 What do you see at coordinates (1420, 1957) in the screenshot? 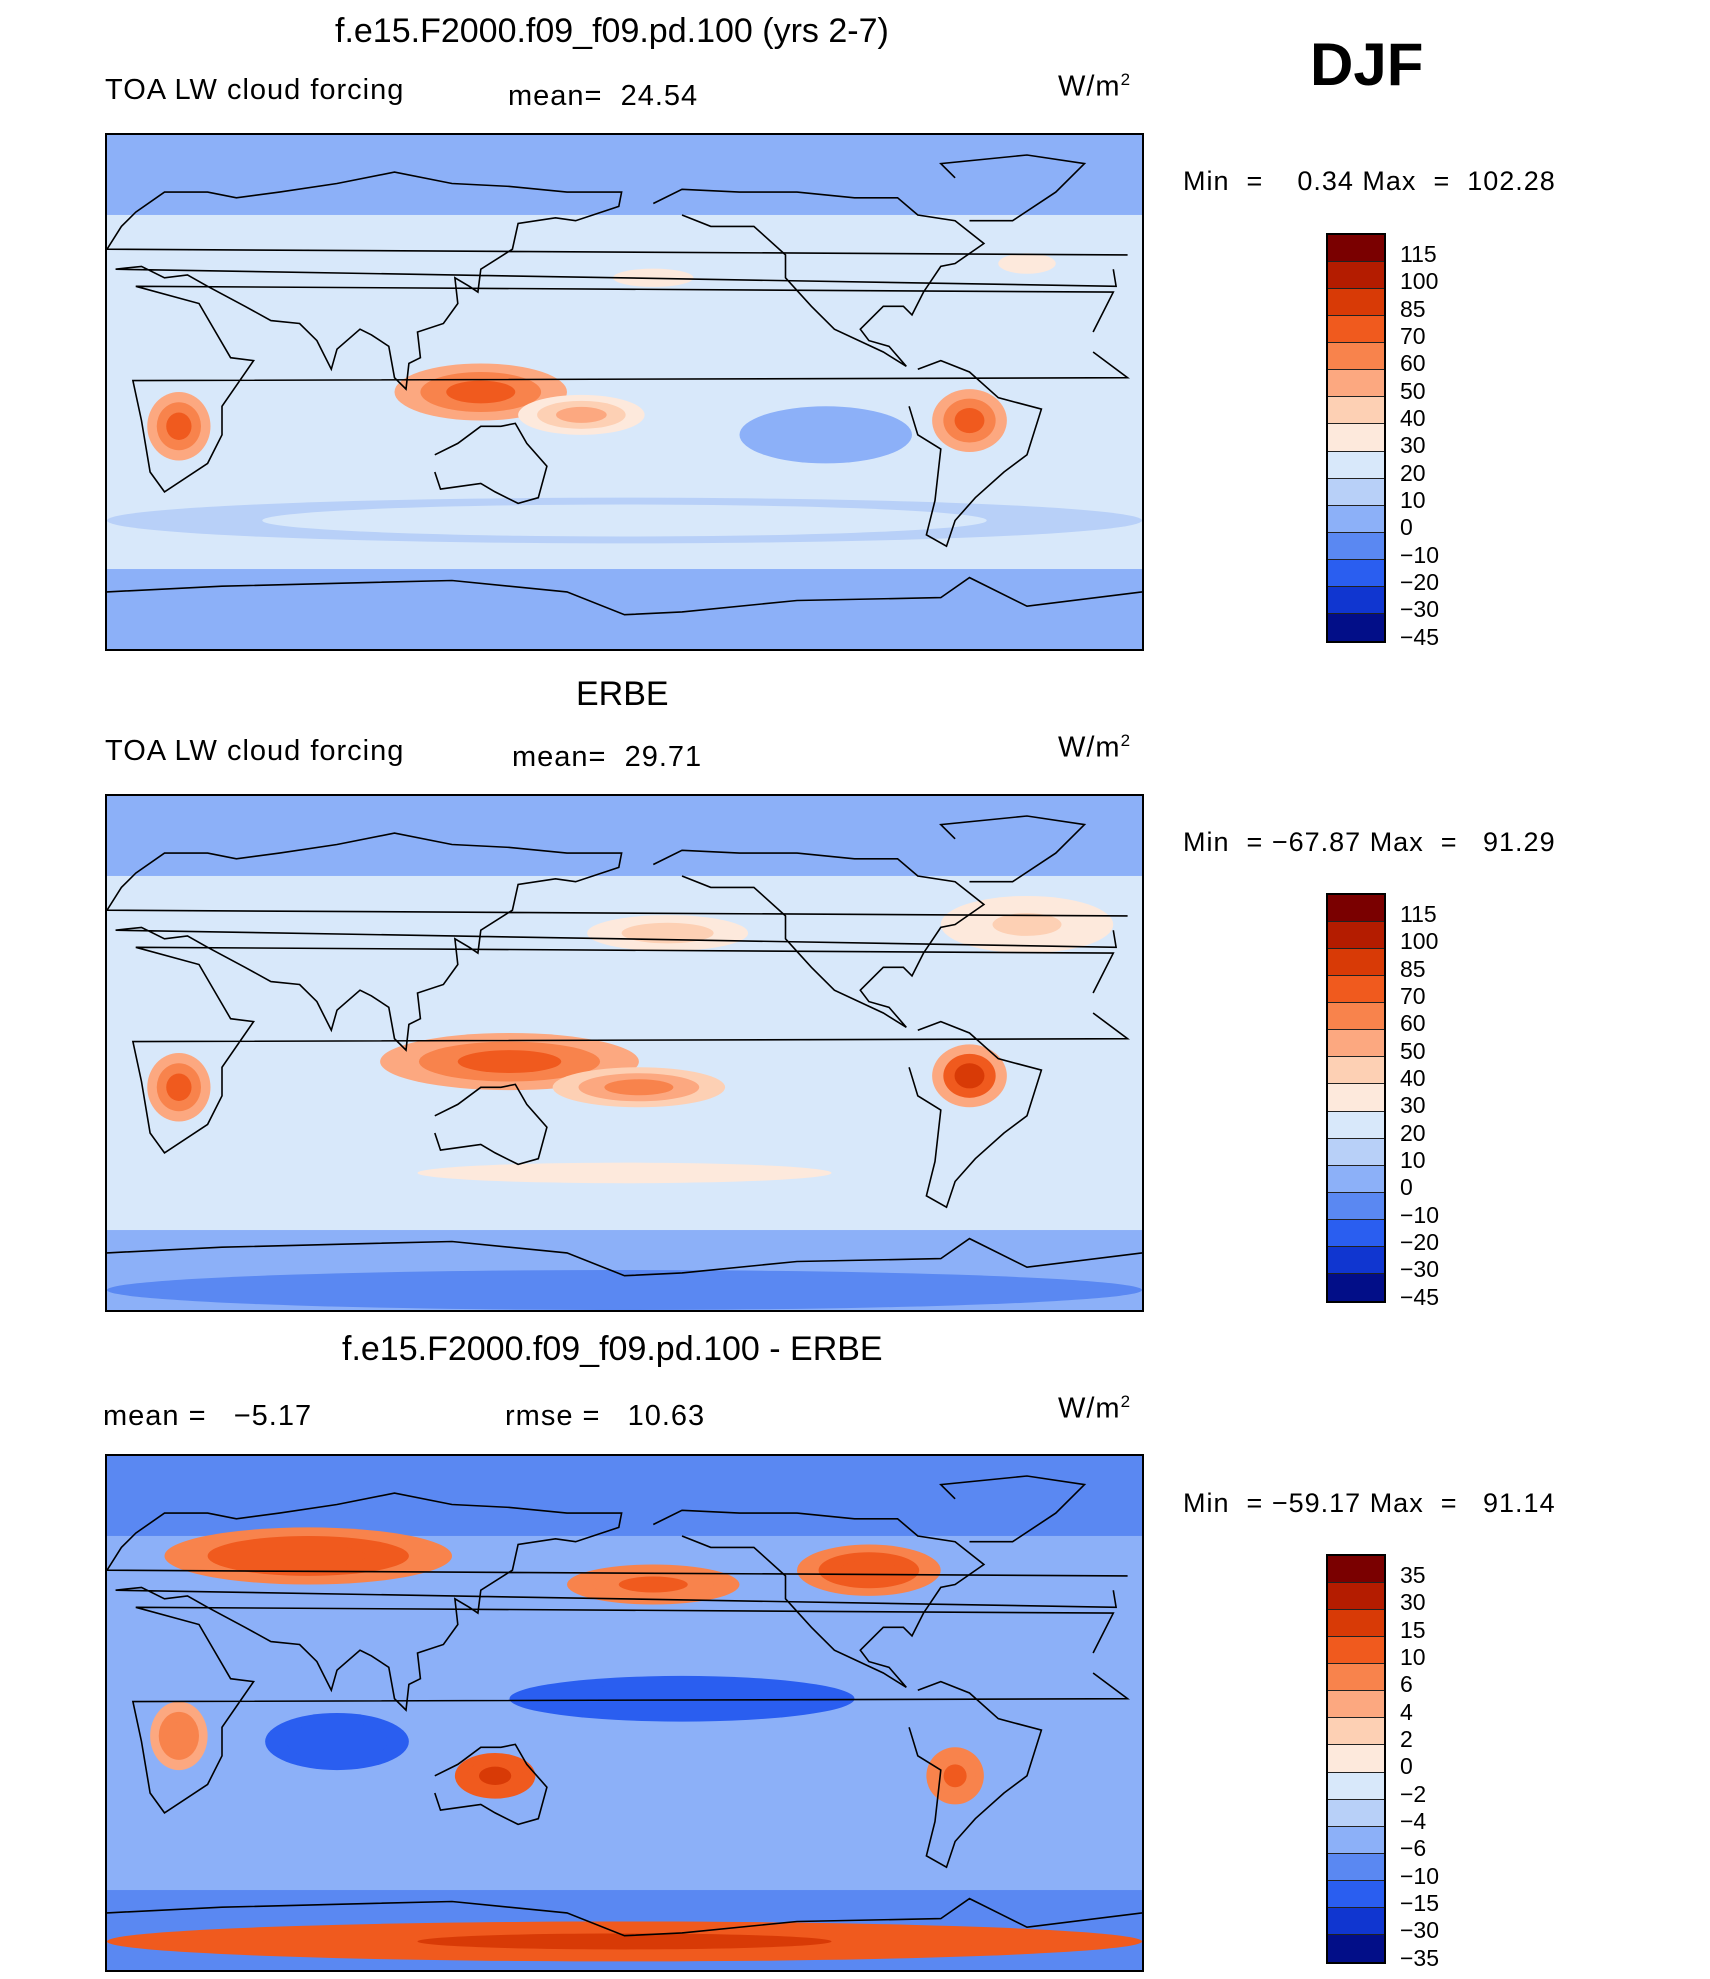
I see `colorbar-label: −35` at bounding box center [1420, 1957].